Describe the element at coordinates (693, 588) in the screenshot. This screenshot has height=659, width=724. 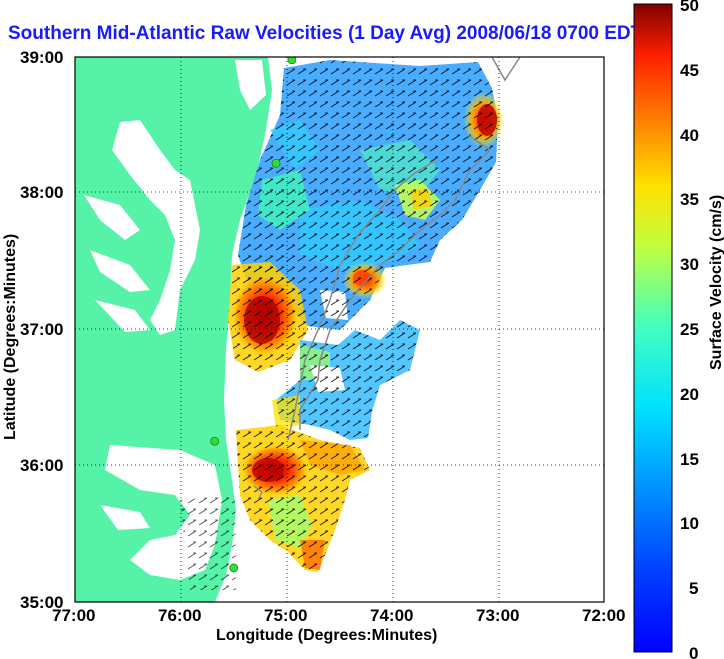
I see `colorbar-tick-label: 5` at that location.